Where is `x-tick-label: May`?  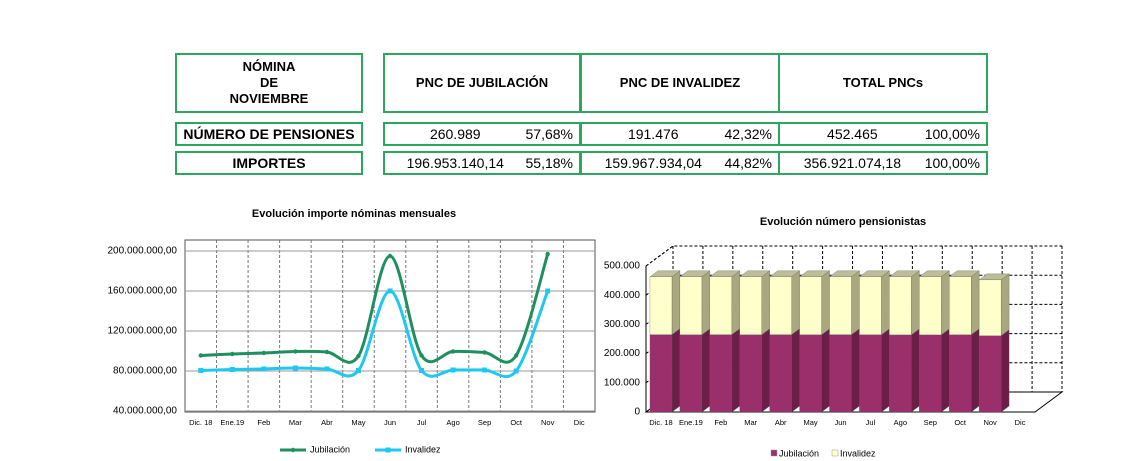
x-tick-label: May is located at coordinates (358, 422).